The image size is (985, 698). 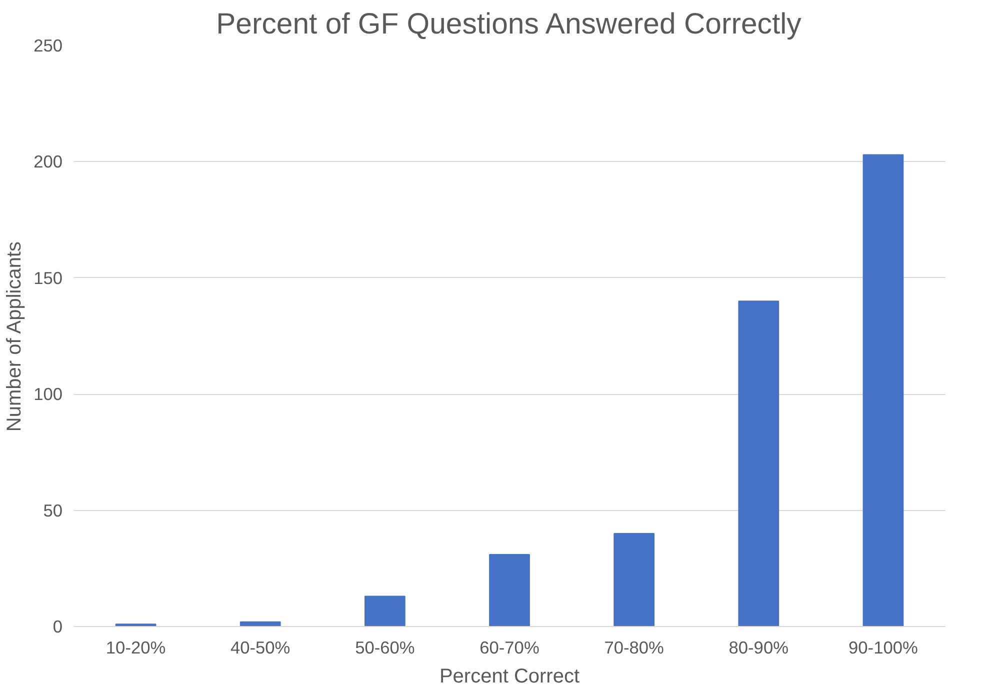 I want to click on x-tick-label: 70-80%, so click(x=634, y=648).